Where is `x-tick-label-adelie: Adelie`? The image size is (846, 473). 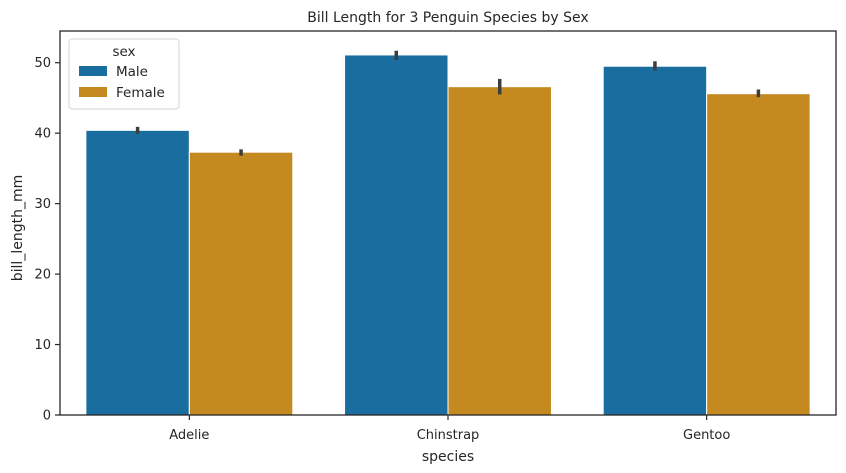 x-tick-label-adelie: Adelie is located at coordinates (189, 435).